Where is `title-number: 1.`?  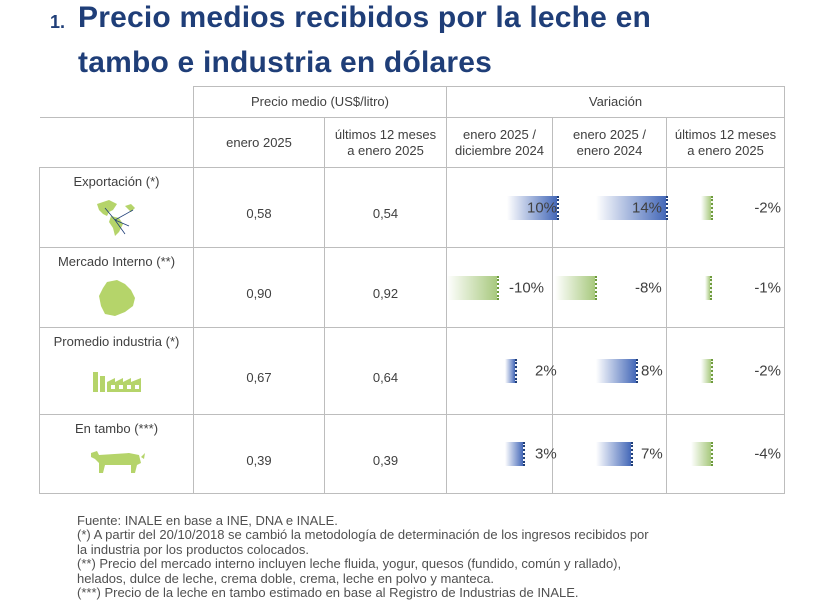
title-number: 1. is located at coordinates (58, 22).